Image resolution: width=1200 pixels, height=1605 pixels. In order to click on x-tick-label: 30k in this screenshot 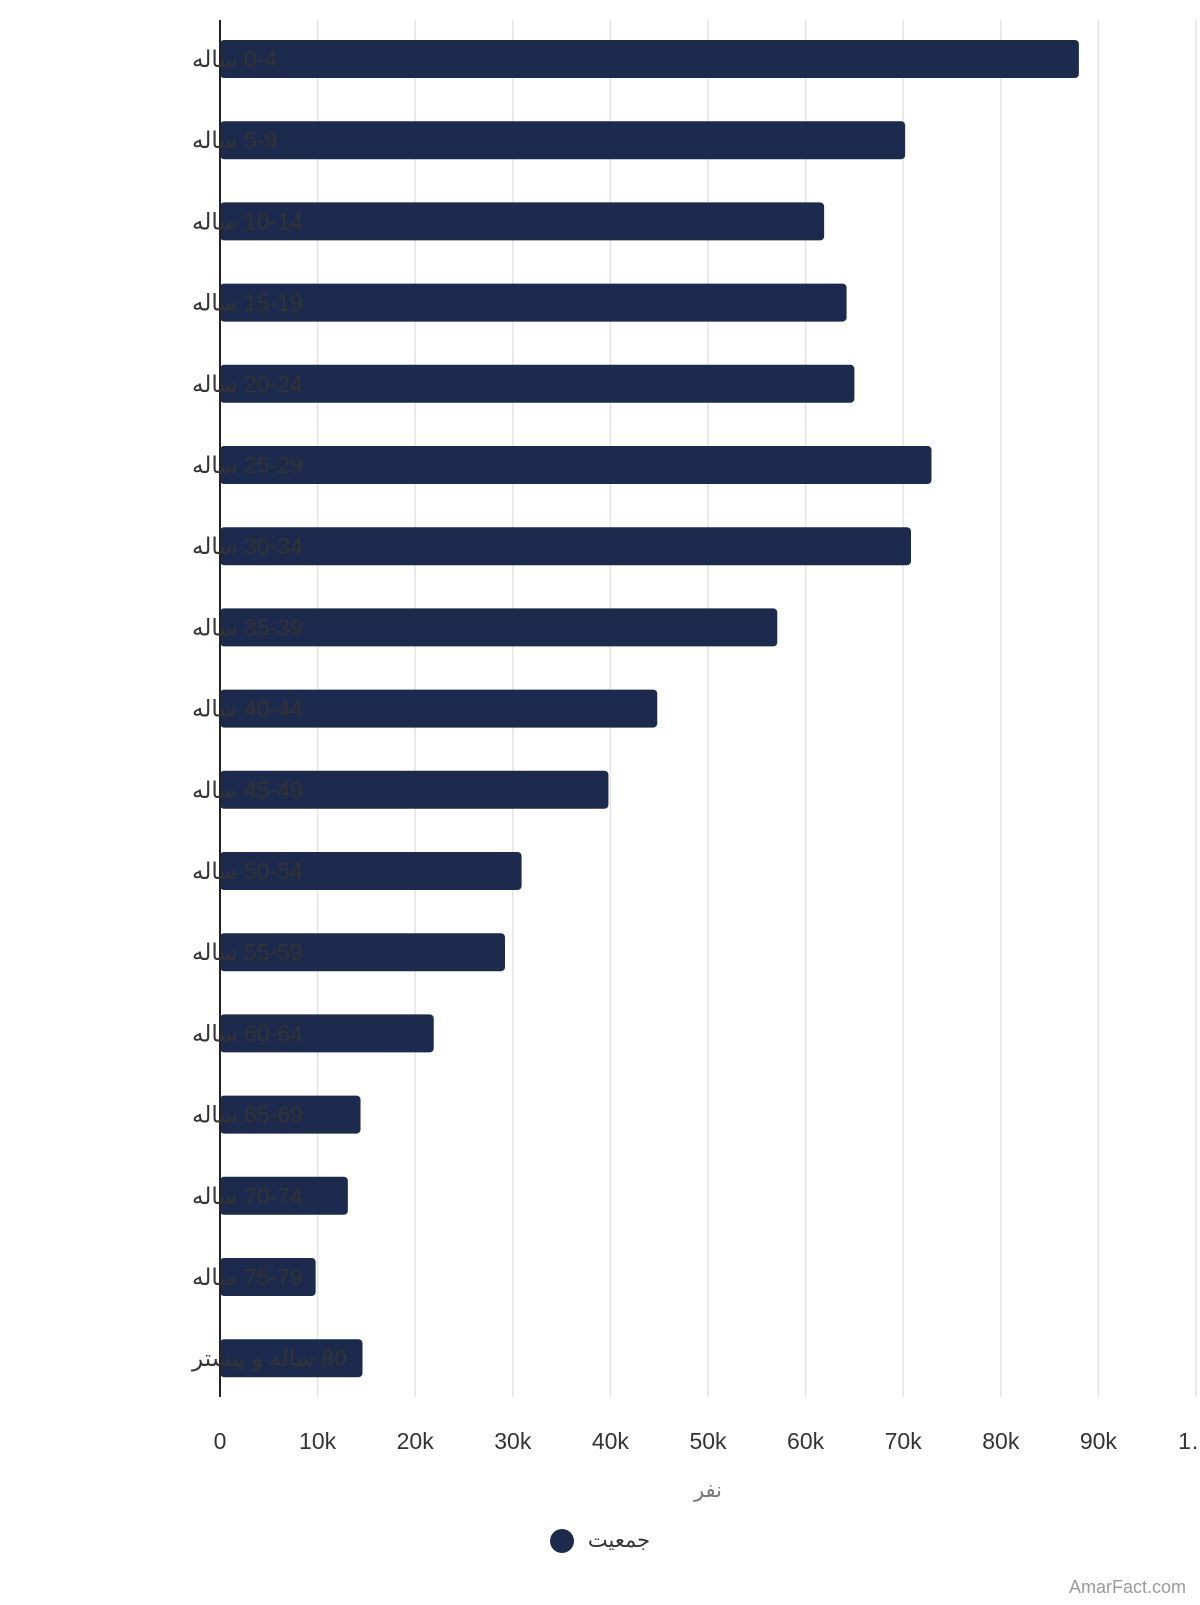, I will do `click(513, 1441)`.